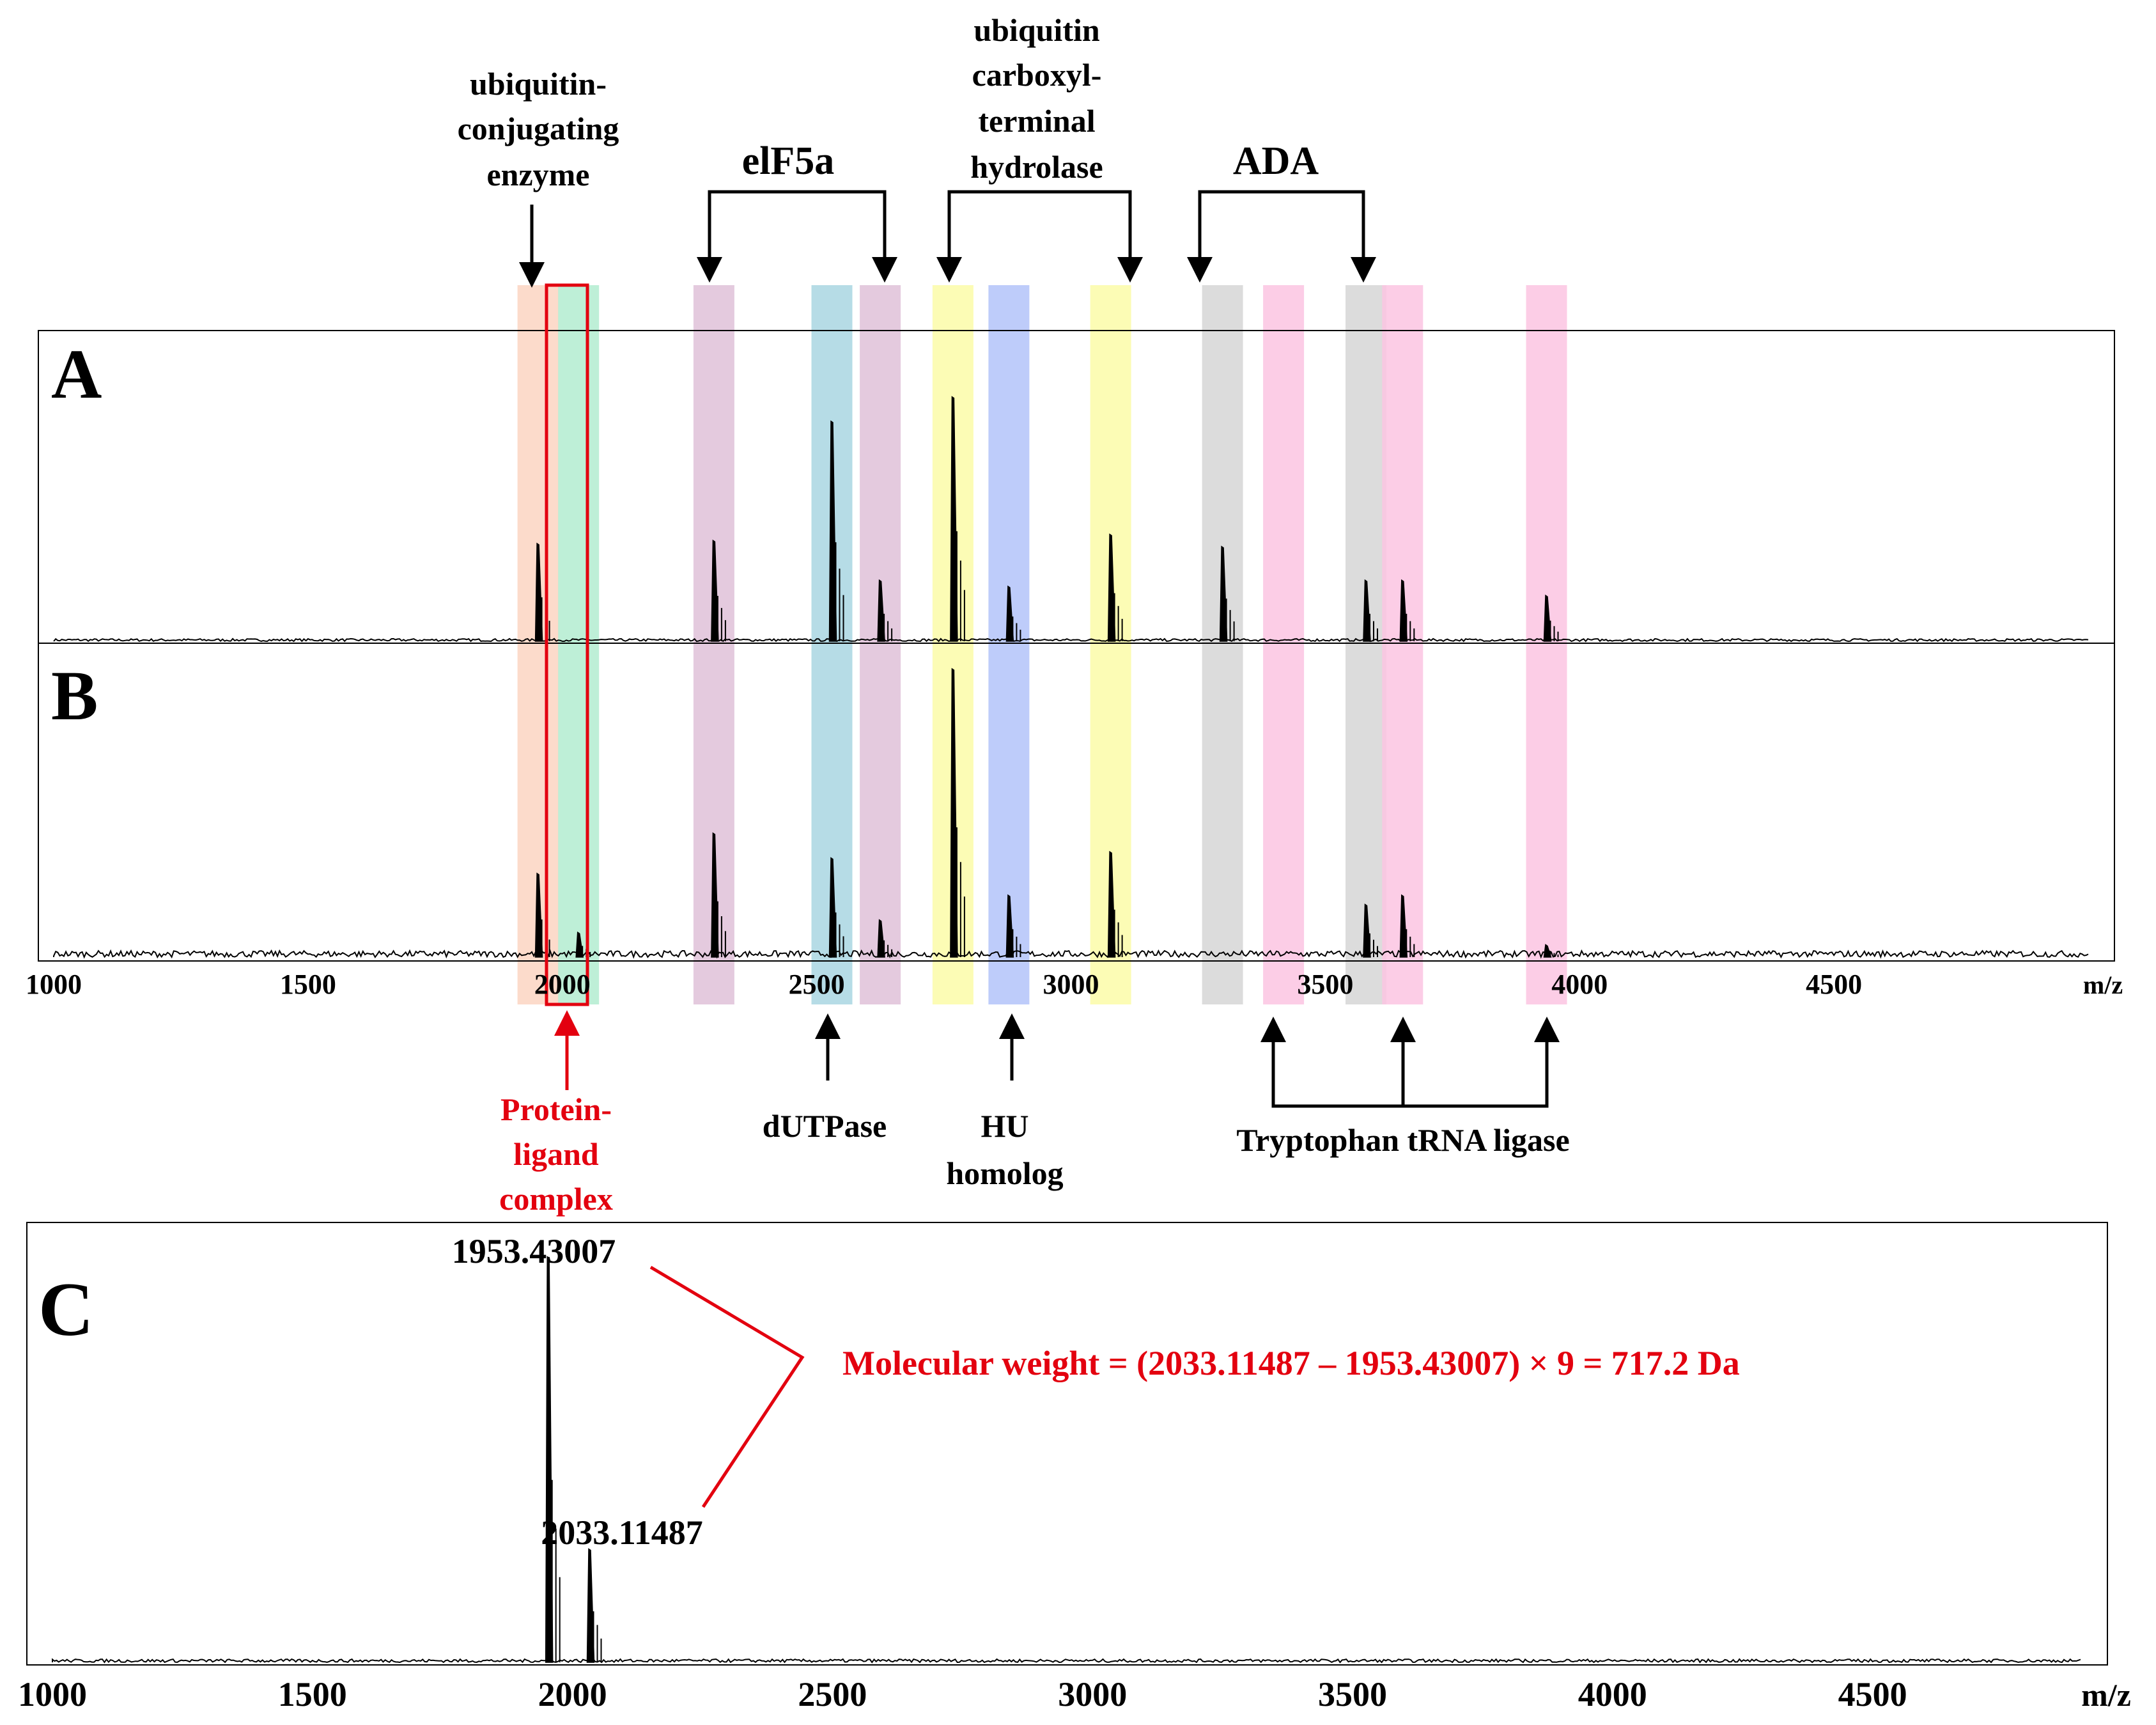 The image size is (2156, 1725). What do you see at coordinates (622, 1533) in the screenshot?
I see `peak-2-label: 2033.11487` at bounding box center [622, 1533].